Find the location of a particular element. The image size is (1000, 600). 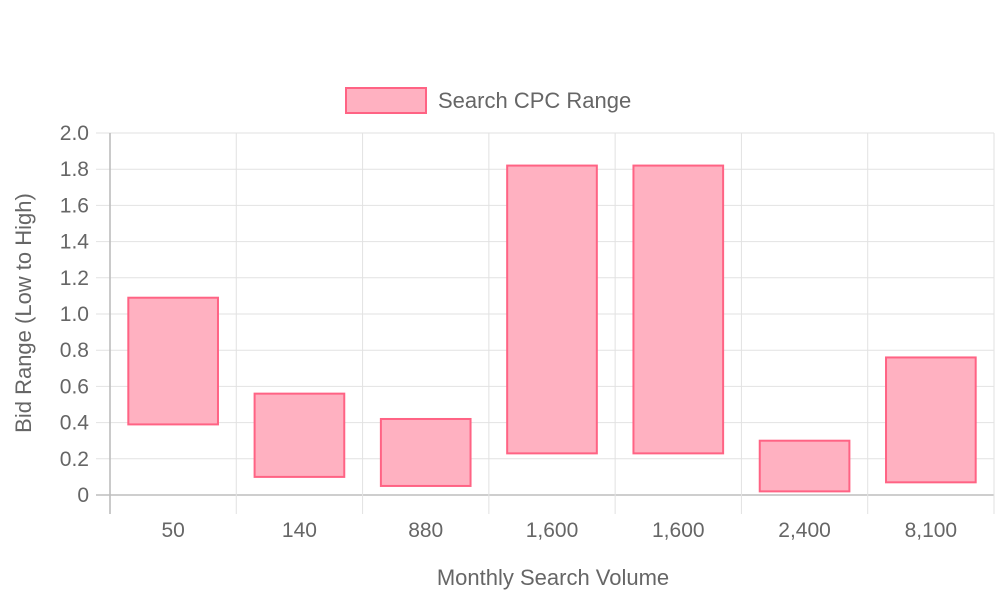

x-tick-label: 140 is located at coordinates (299, 530).